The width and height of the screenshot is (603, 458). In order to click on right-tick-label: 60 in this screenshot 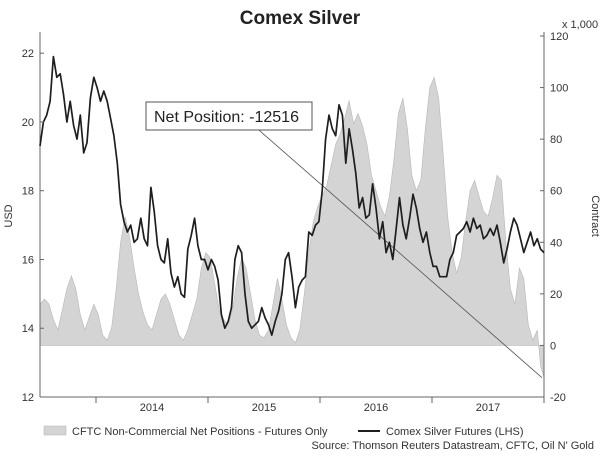, I will do `click(556, 192)`.